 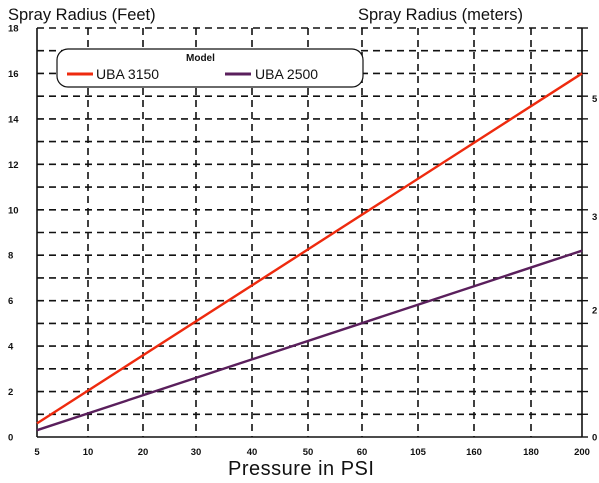 I want to click on legend-label-uba-2500: UBA 2500, so click(x=286, y=74).